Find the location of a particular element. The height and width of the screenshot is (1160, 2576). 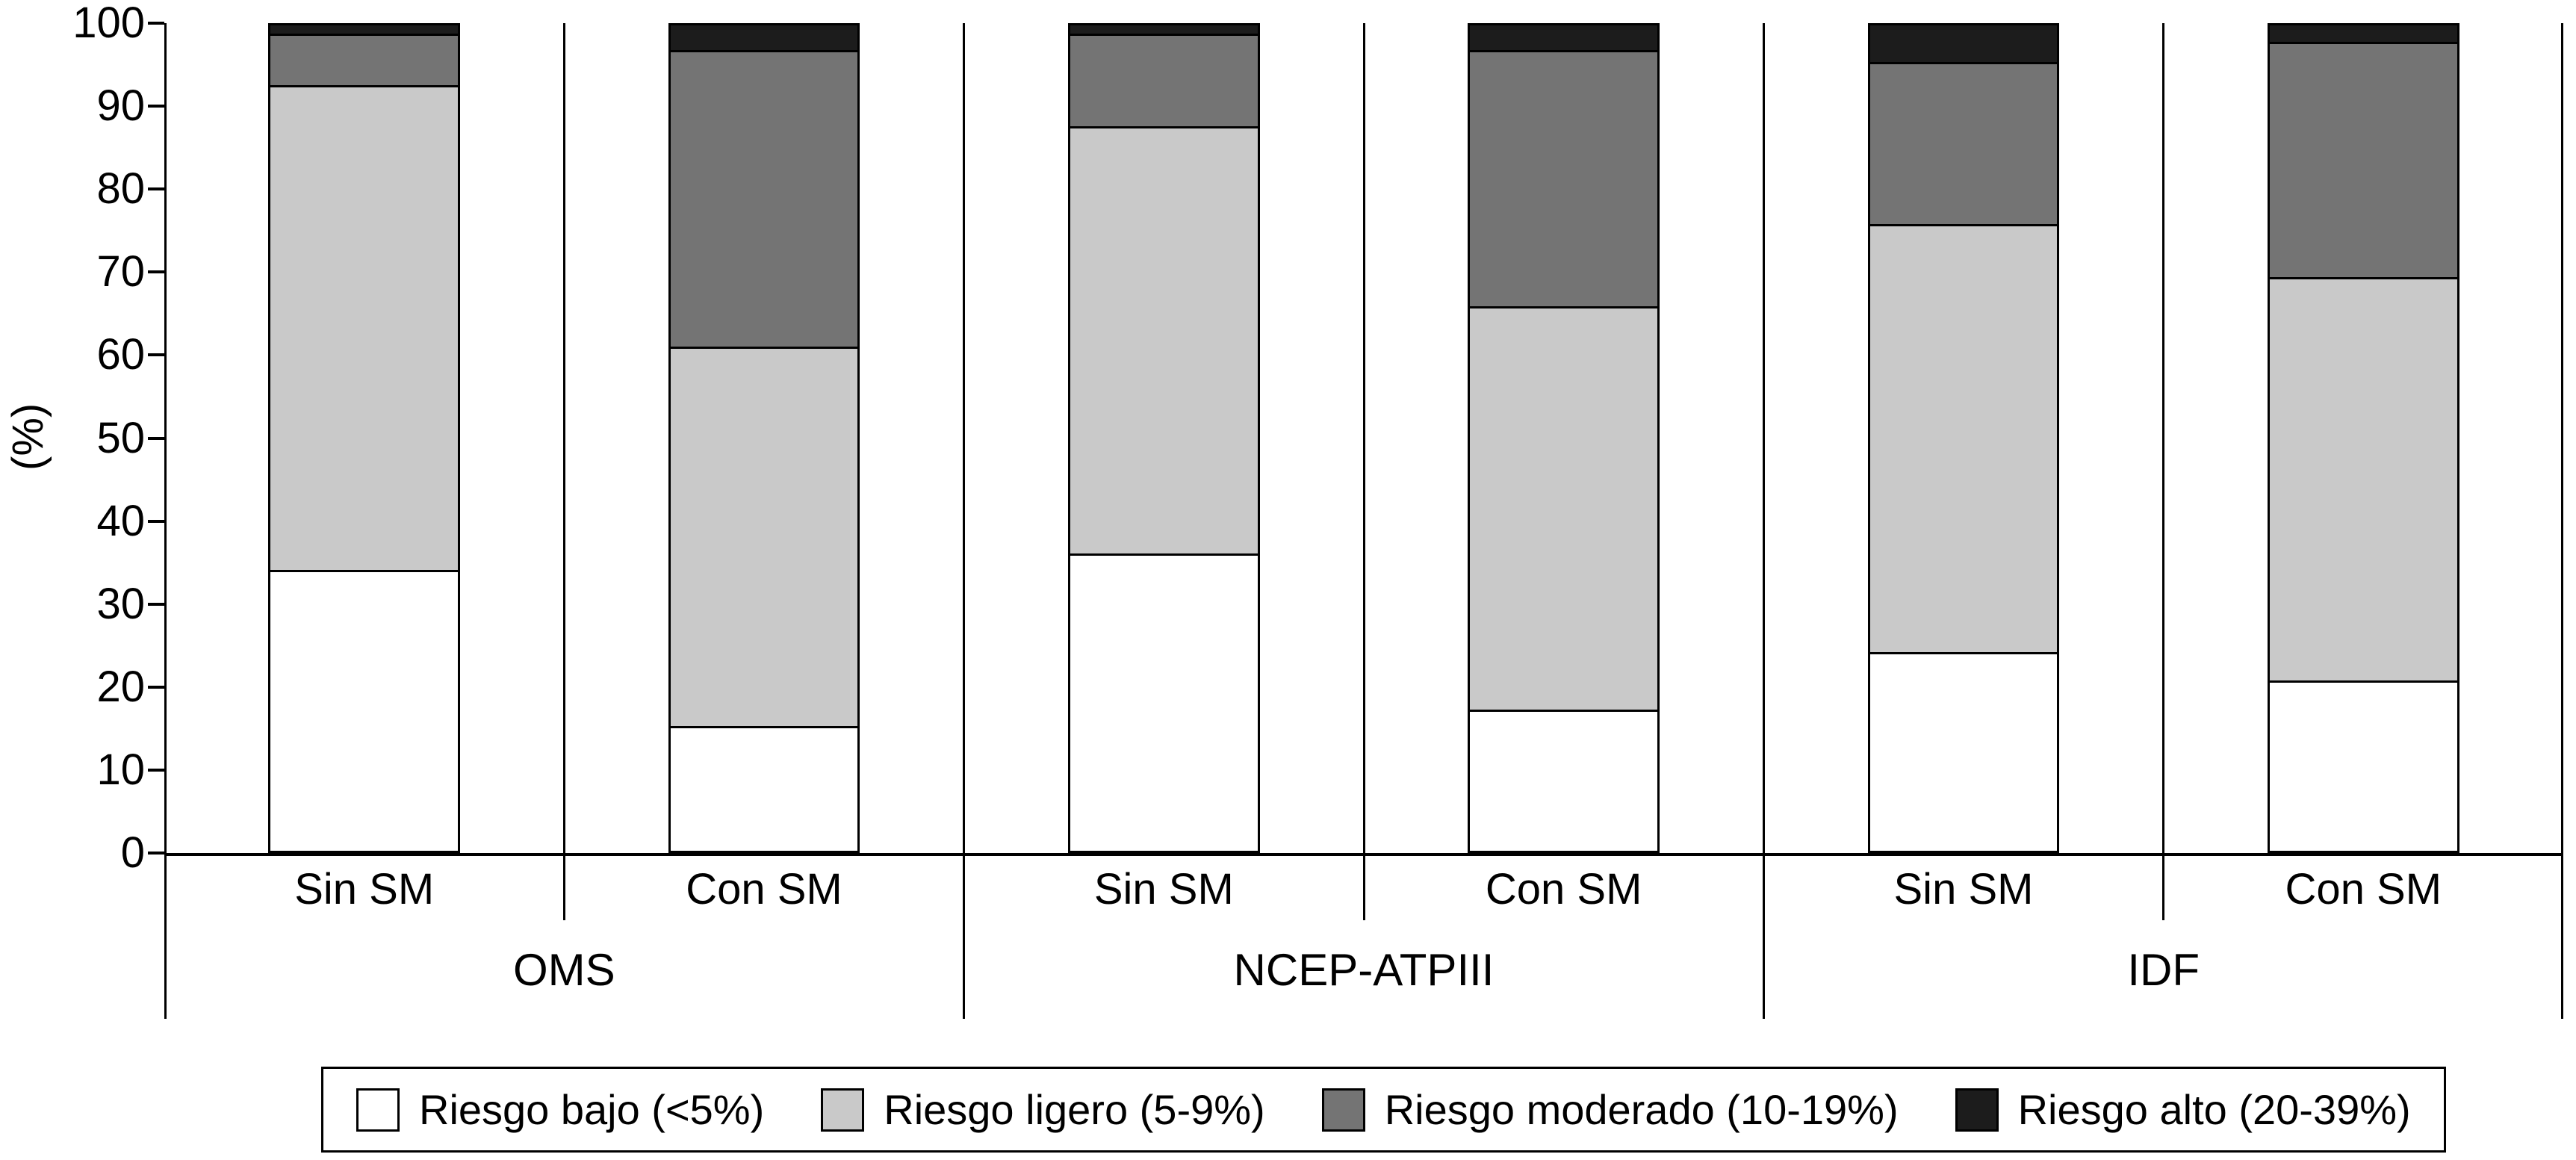

y-axis-line is located at coordinates (166, 438).